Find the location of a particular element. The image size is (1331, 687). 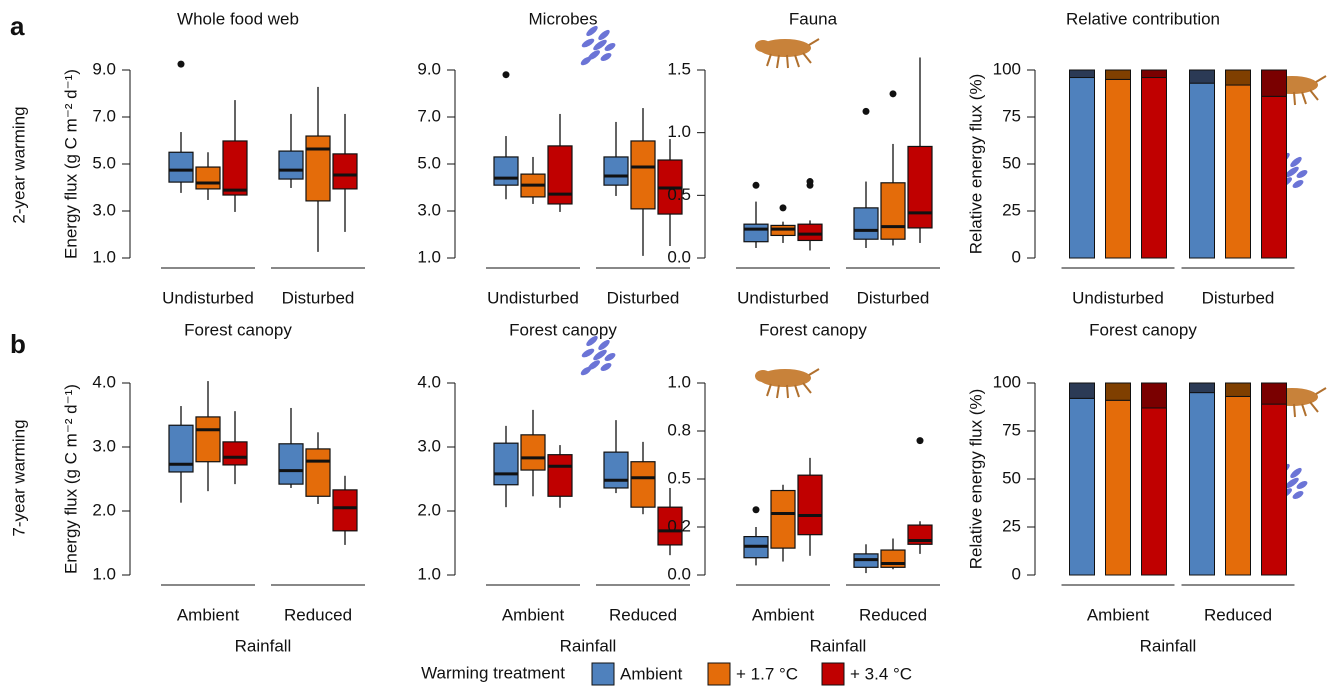

legend-label: Ambient is located at coordinates (651, 673).